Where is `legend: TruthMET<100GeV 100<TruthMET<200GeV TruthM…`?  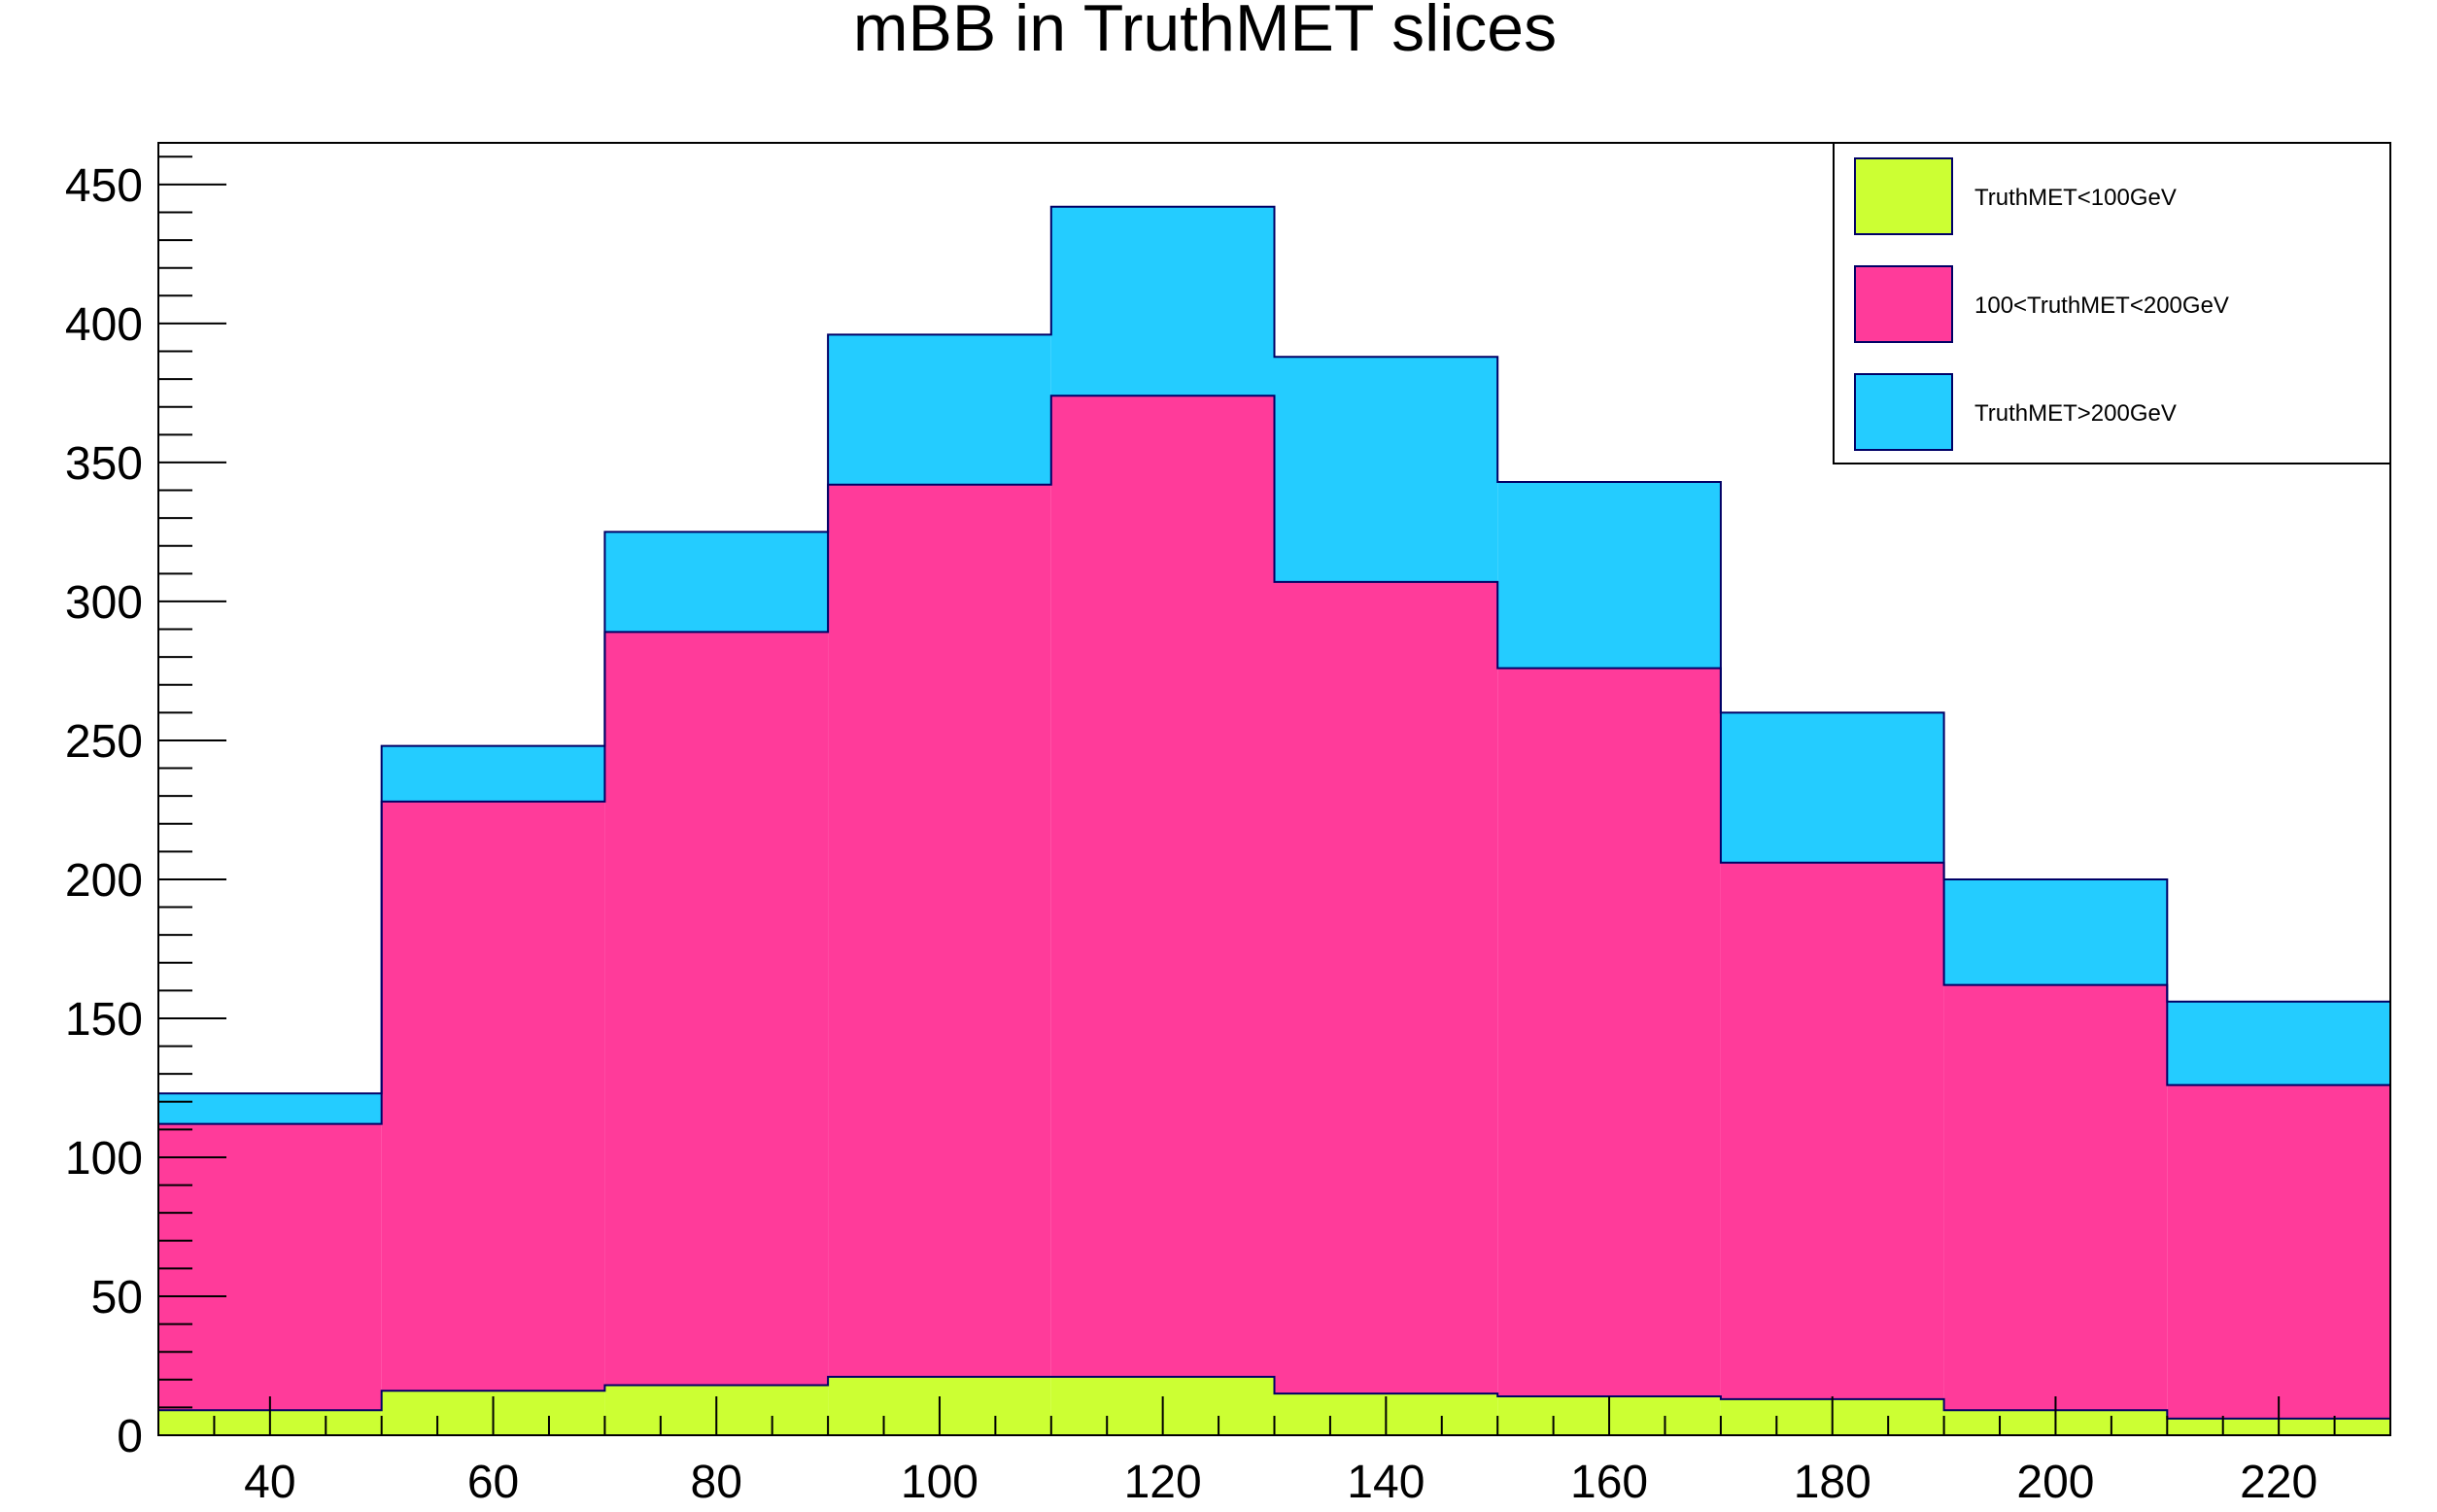
legend: TruthMET<100GeV 100<TruthMET<200GeV TruthM… is located at coordinates (2112, 303).